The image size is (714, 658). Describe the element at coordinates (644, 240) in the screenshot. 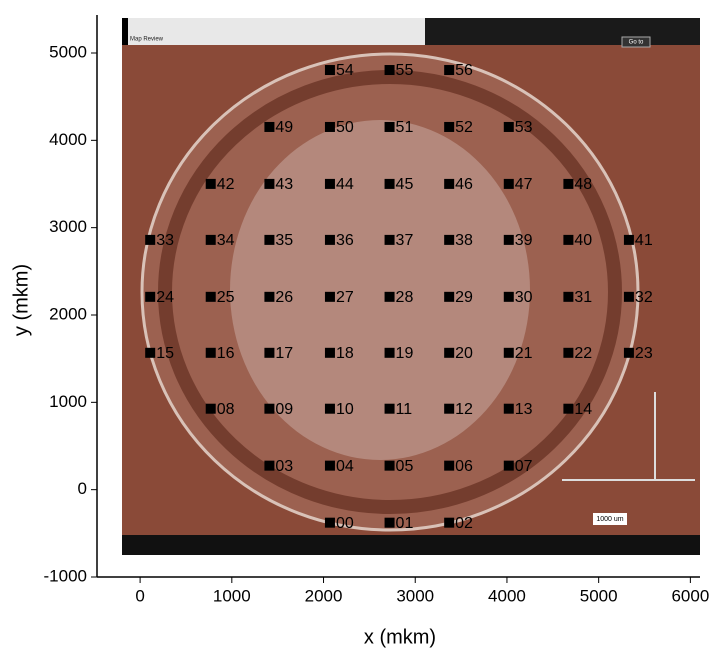

I see `point-label: 41` at that location.